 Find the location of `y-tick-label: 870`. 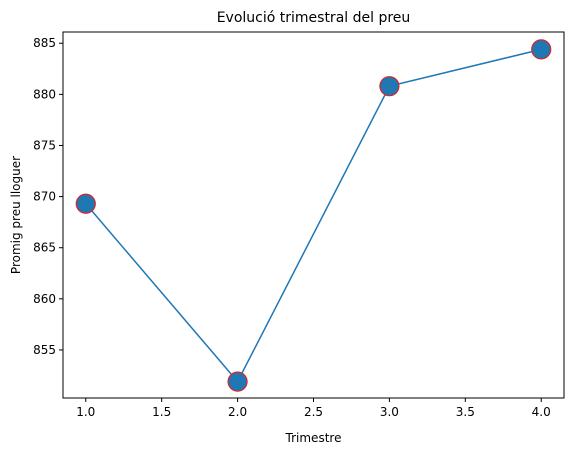

y-tick-label: 870 is located at coordinates (44, 197).